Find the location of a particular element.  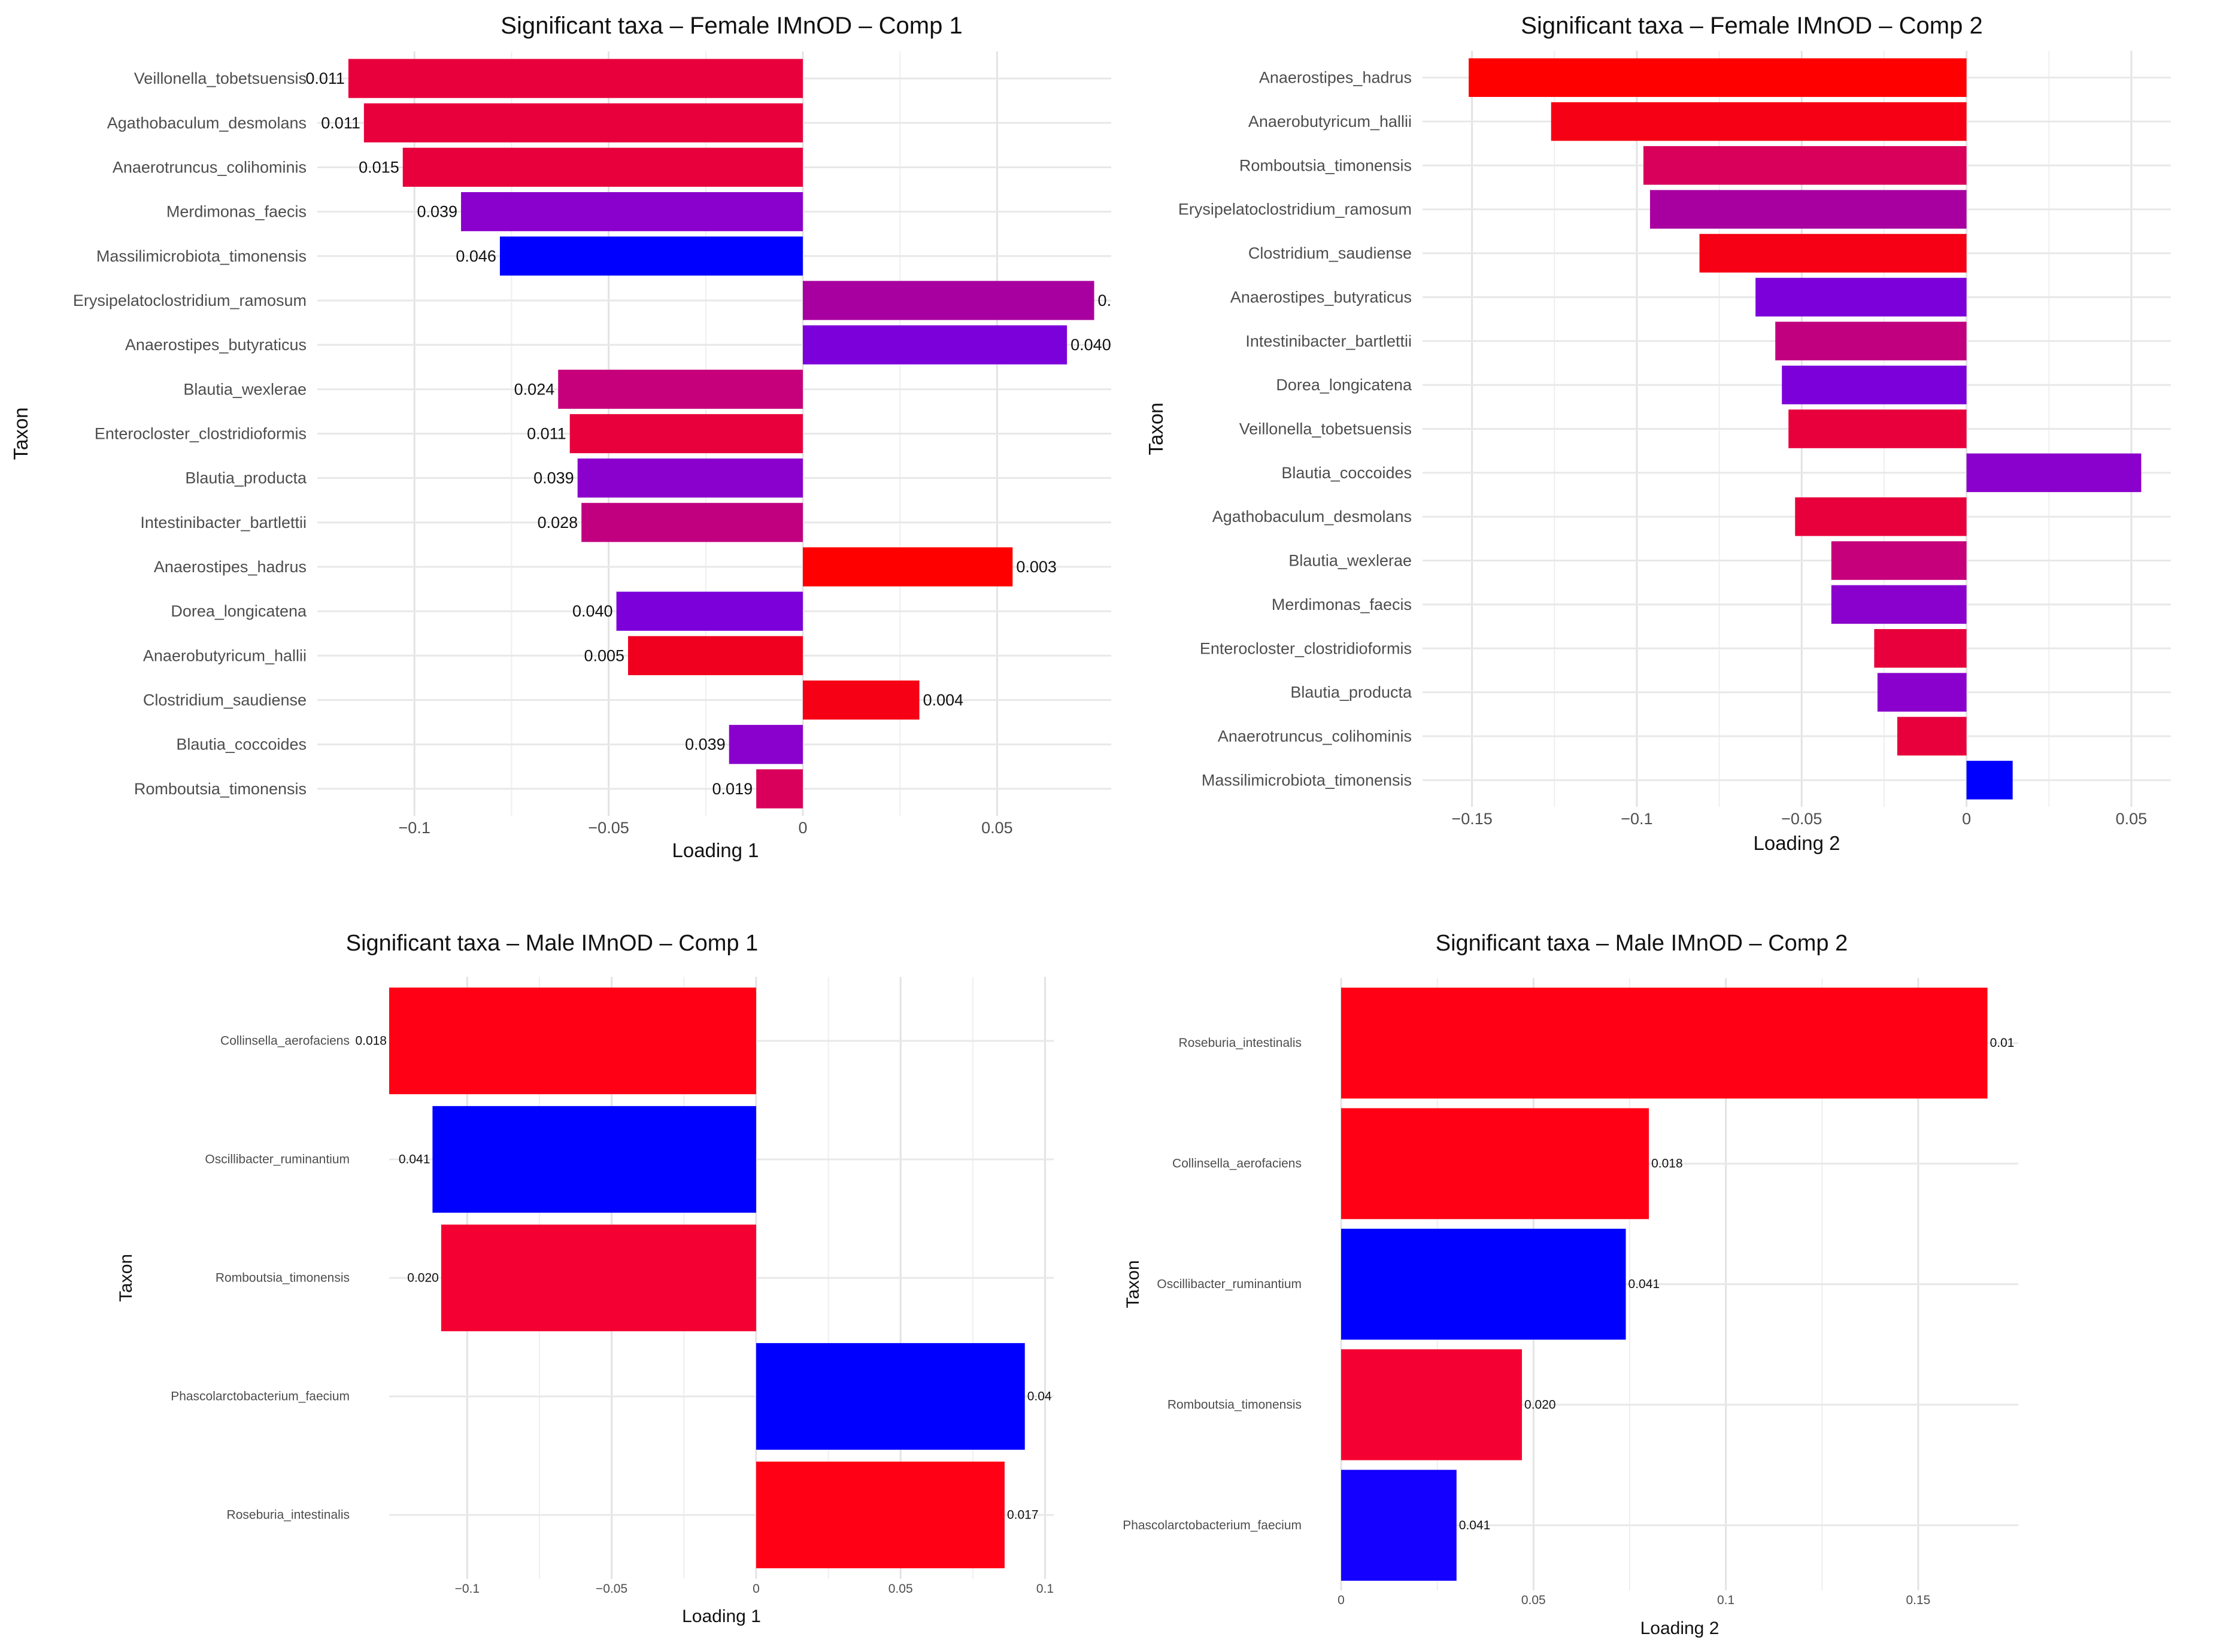

y-tick-label: Dorea_longicatena is located at coordinates (1344, 385).